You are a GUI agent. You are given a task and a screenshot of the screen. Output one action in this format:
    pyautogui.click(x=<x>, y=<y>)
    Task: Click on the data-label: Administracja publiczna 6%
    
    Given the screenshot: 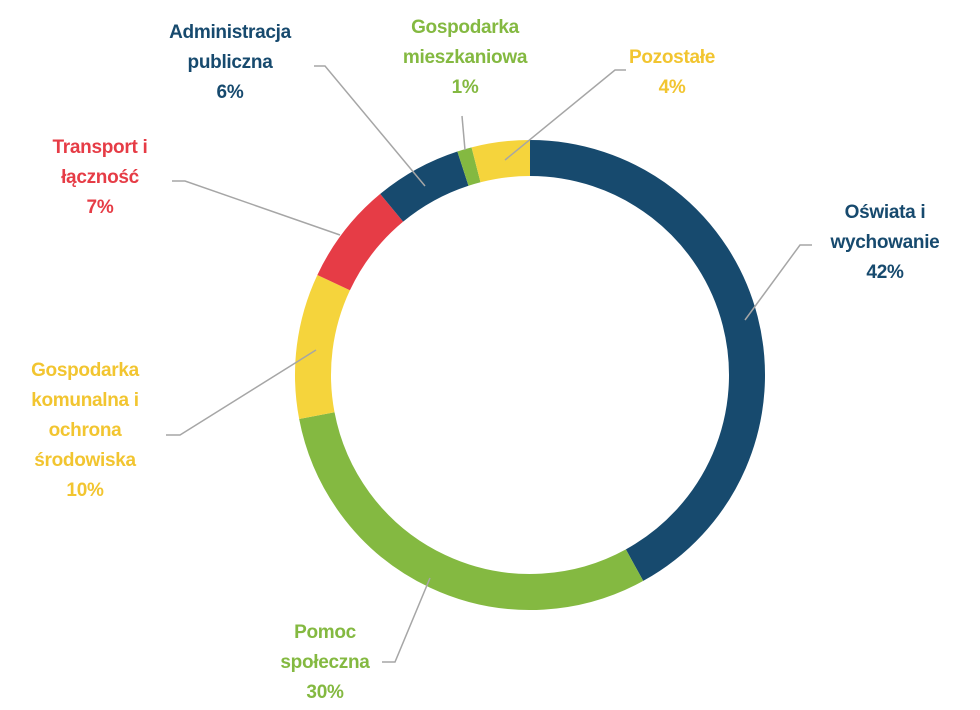 What is the action you would take?
    pyautogui.click(x=230, y=63)
    